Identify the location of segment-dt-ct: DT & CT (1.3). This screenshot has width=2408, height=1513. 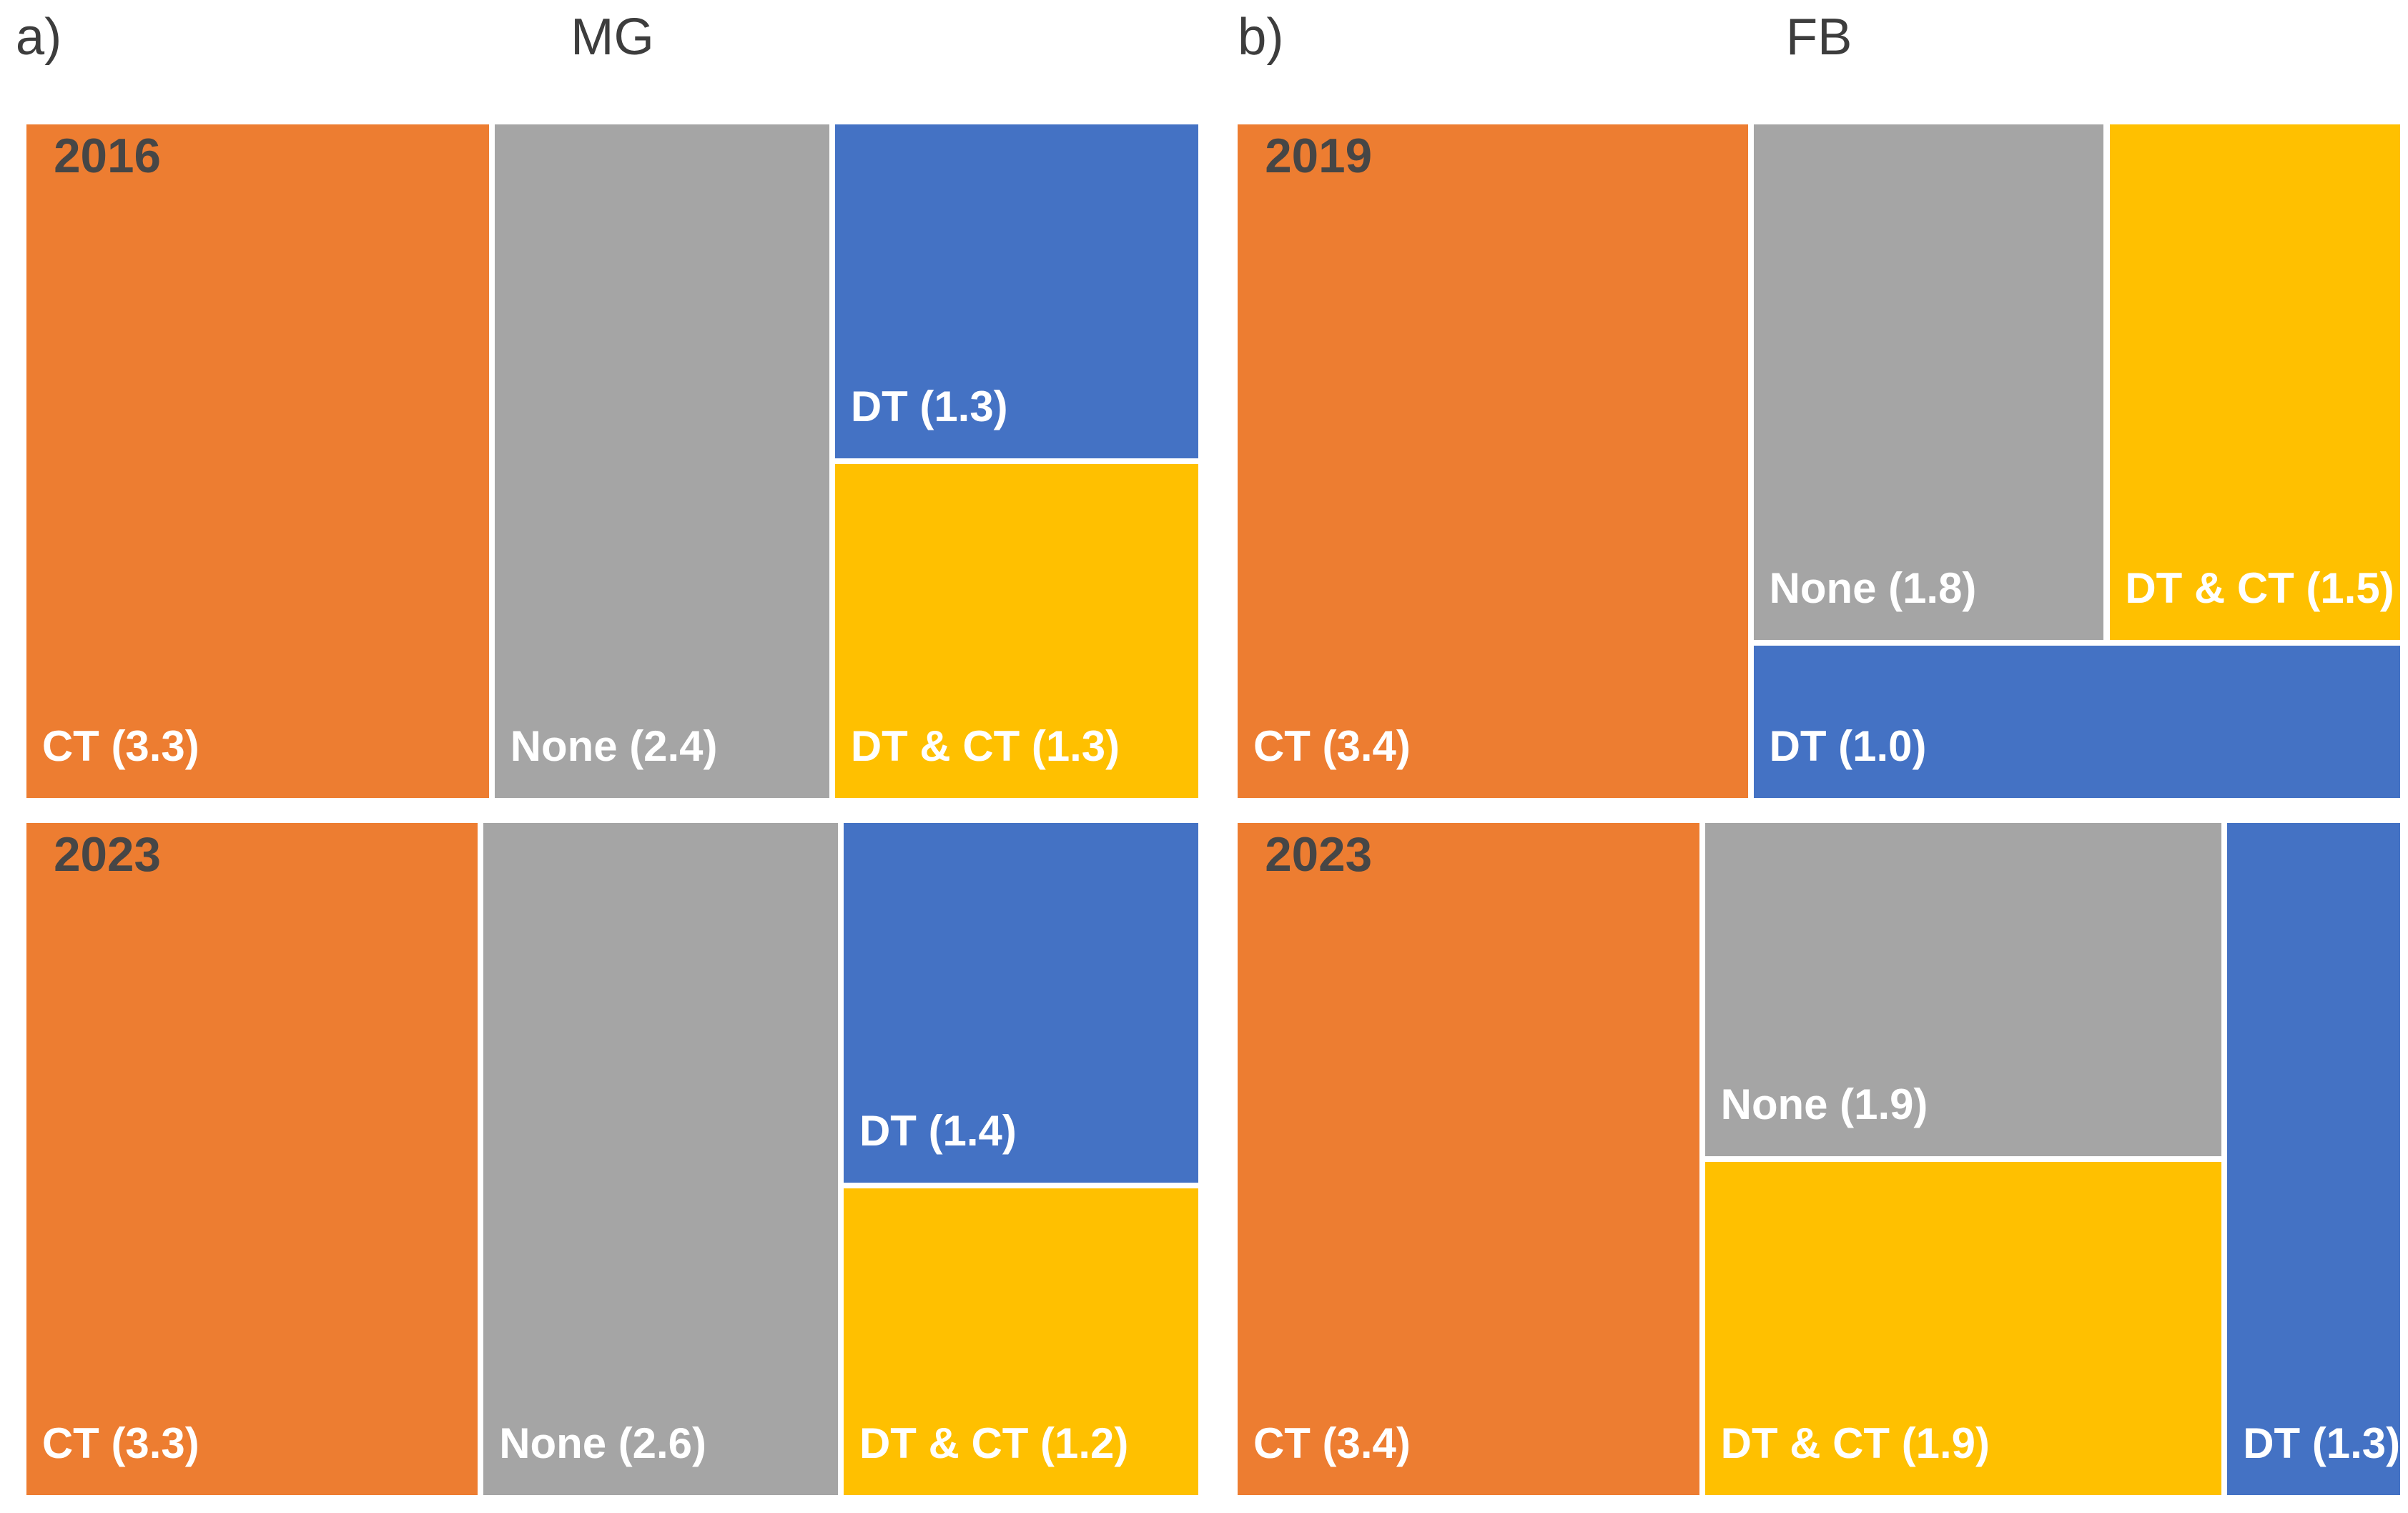
(1016, 630).